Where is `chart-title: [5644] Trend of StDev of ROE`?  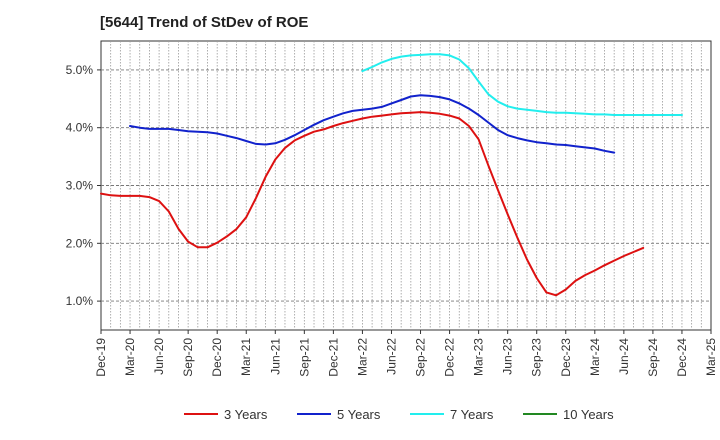 chart-title: [5644] Trend of StDev of ROE is located at coordinates (204, 22).